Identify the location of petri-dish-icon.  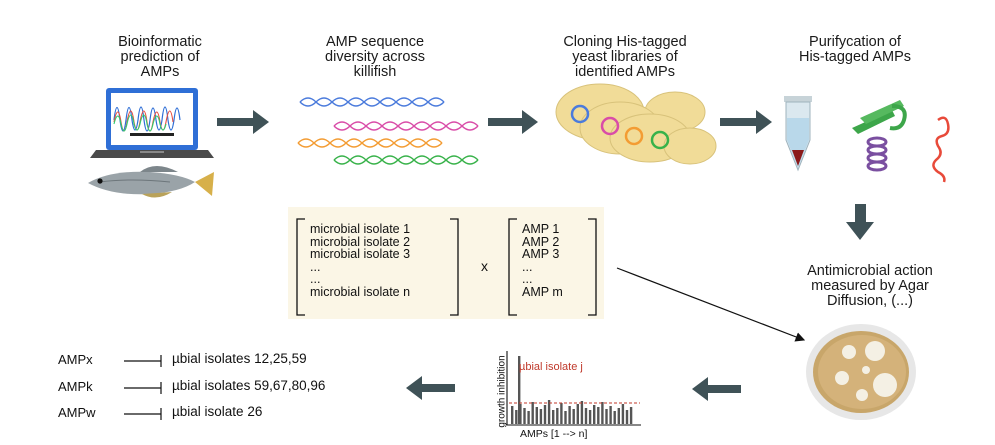
(861, 372).